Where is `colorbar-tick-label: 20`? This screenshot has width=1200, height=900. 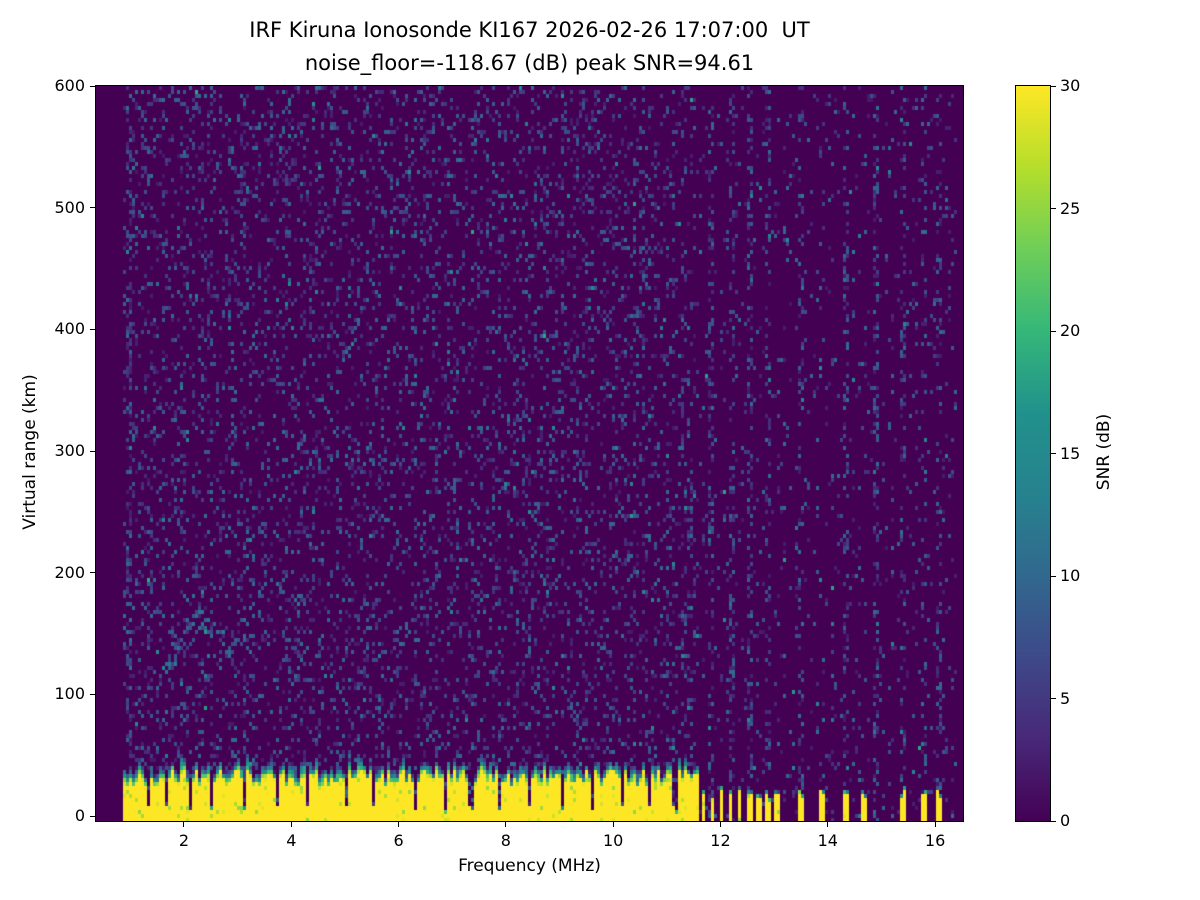 colorbar-tick-label: 20 is located at coordinates (1070, 330).